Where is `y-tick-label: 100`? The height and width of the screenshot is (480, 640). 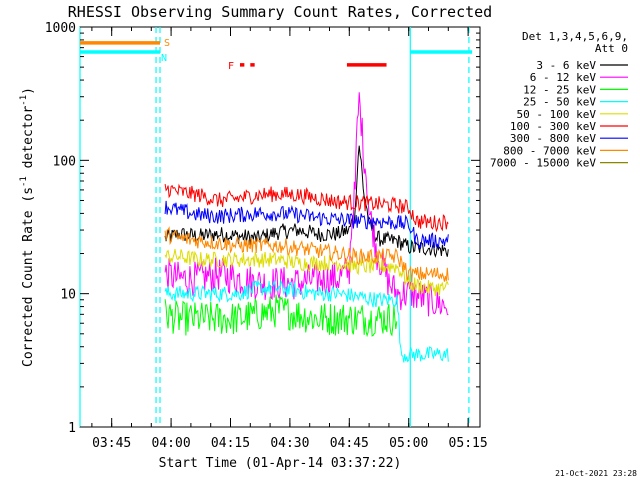
y-tick-label: 100 is located at coordinates (64, 161).